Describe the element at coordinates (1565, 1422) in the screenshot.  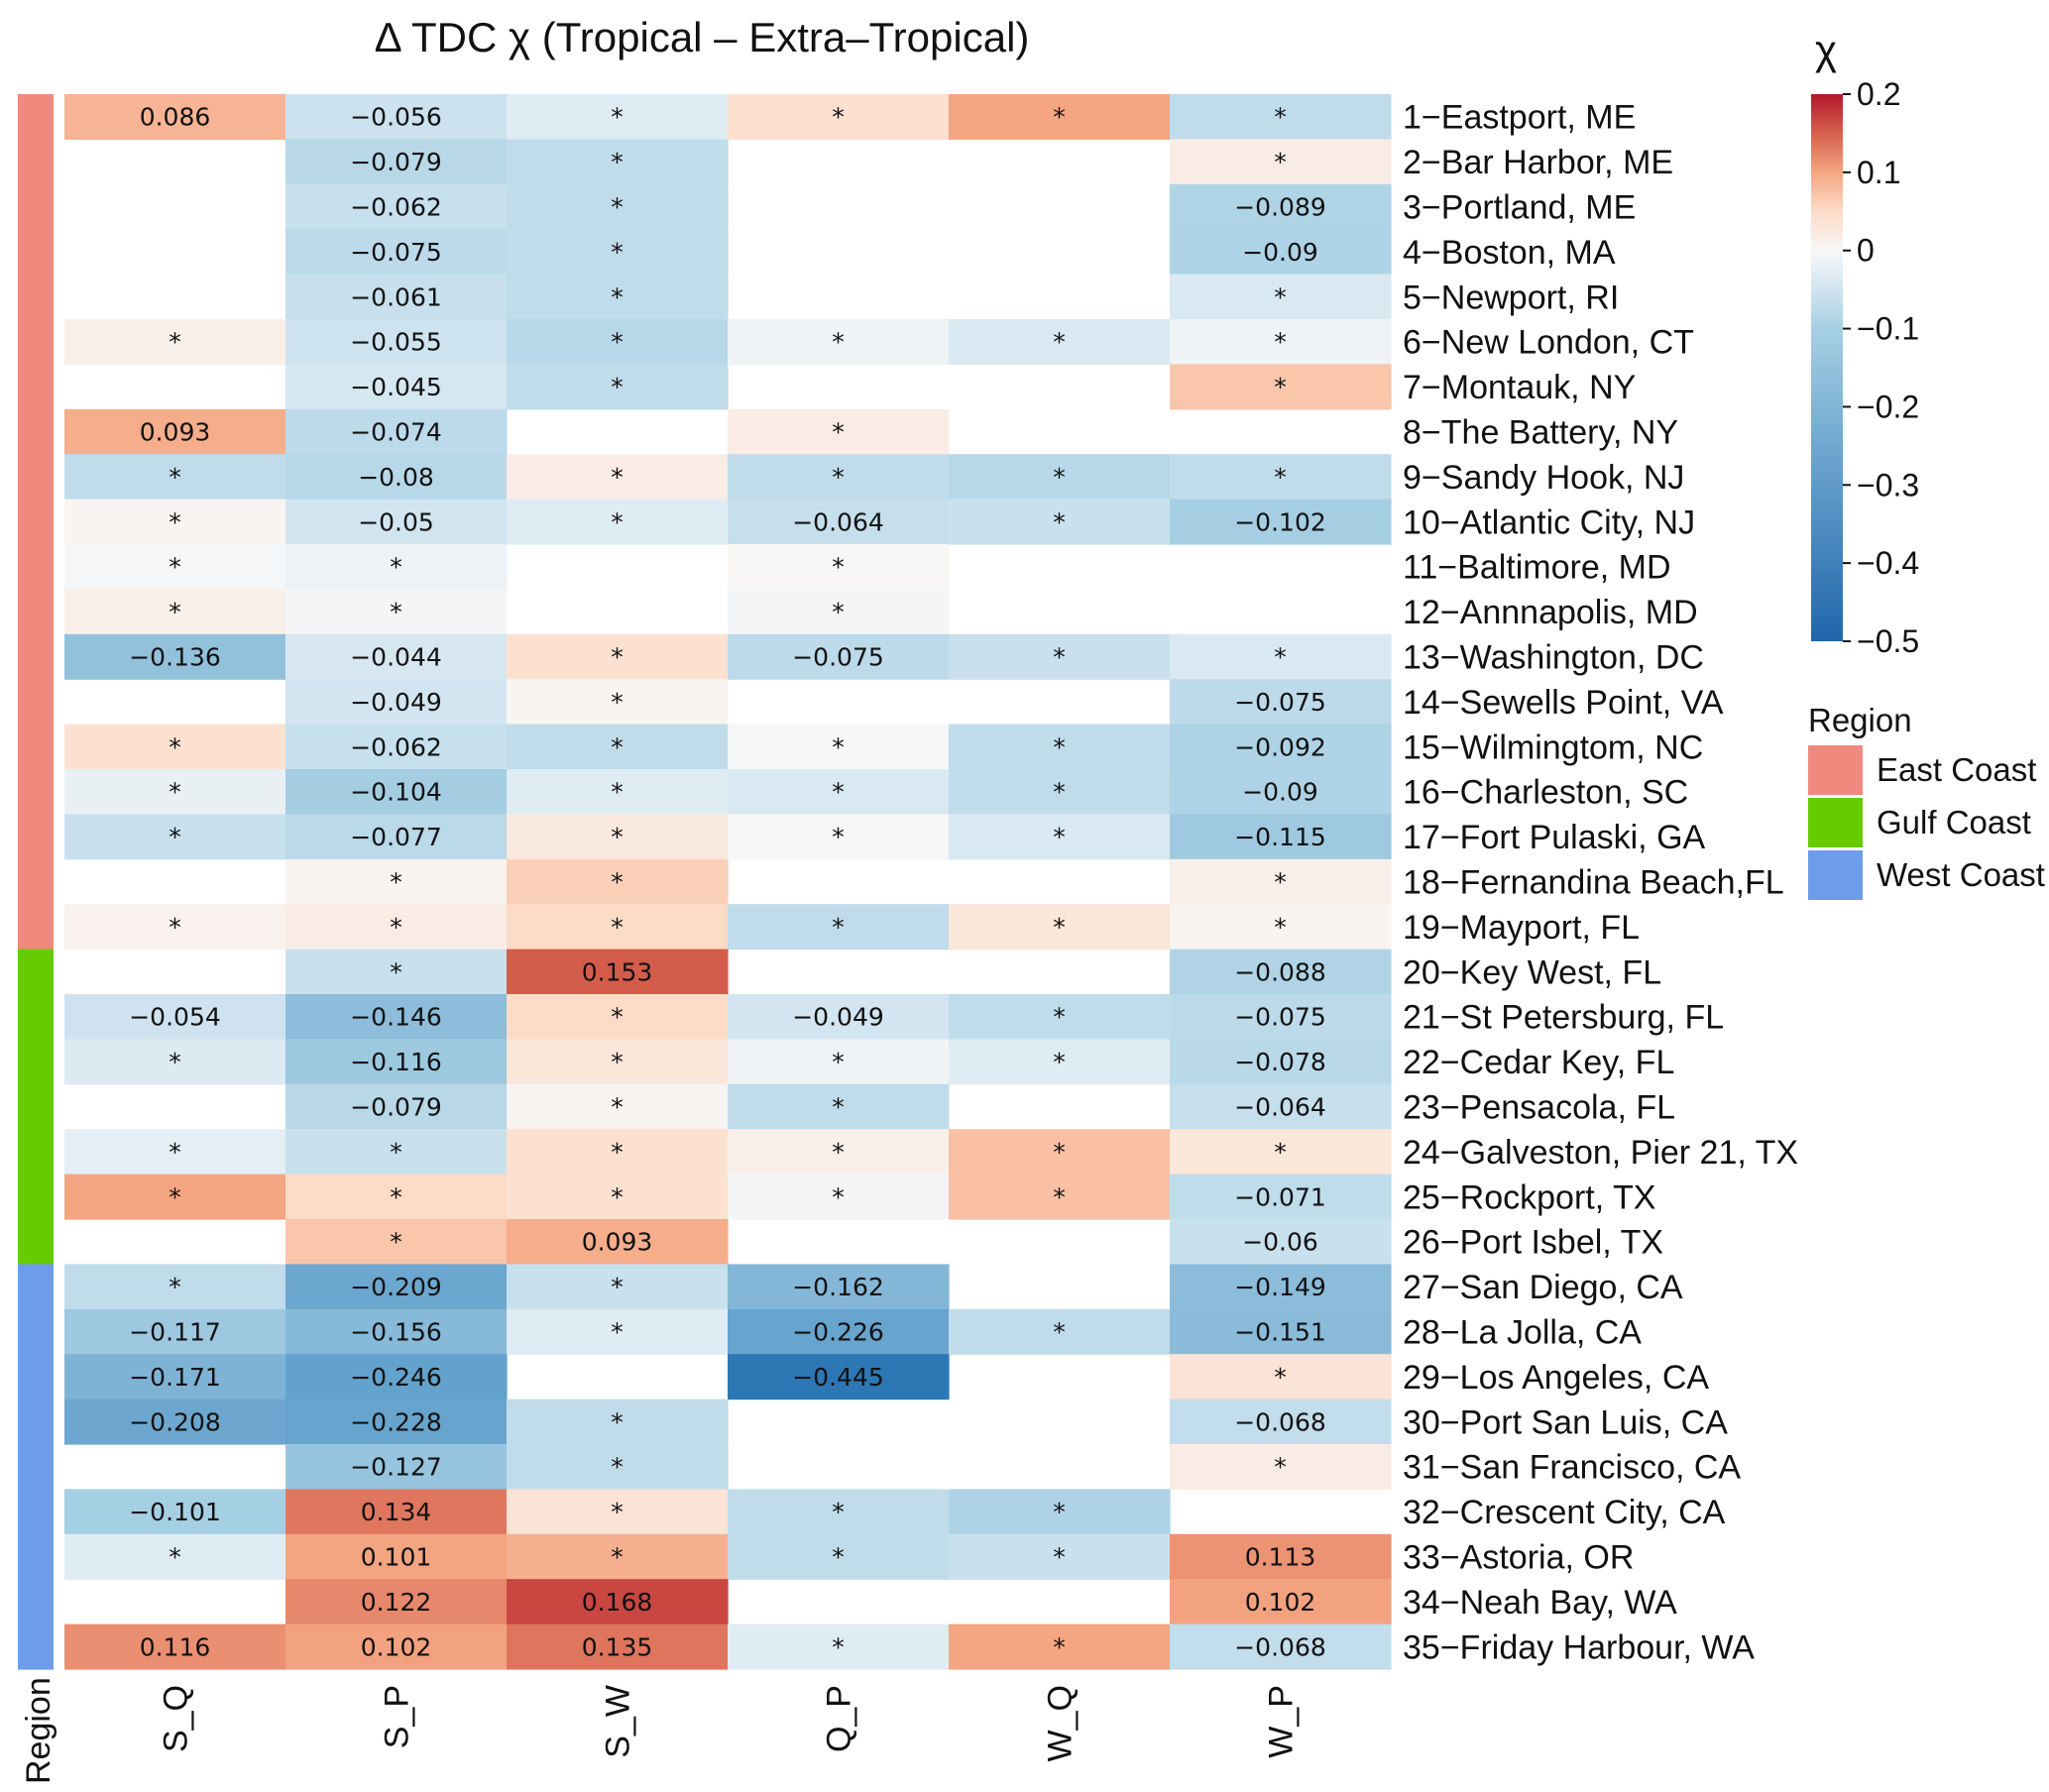
I see `row-label: 30−Port San Luis, CA` at that location.